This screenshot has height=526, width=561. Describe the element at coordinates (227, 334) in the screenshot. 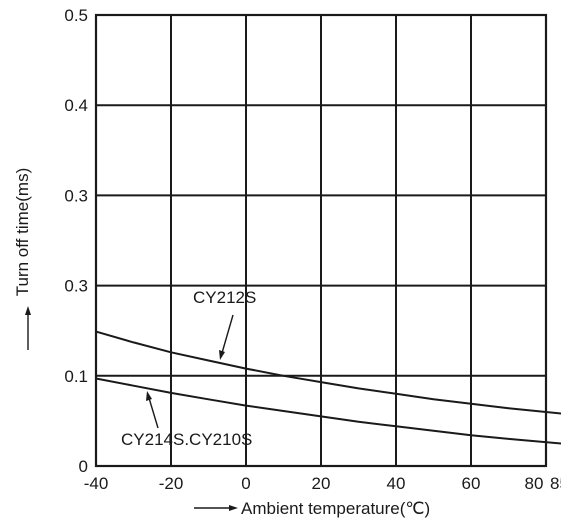

I see `annotation-cy212s-pointer` at that location.